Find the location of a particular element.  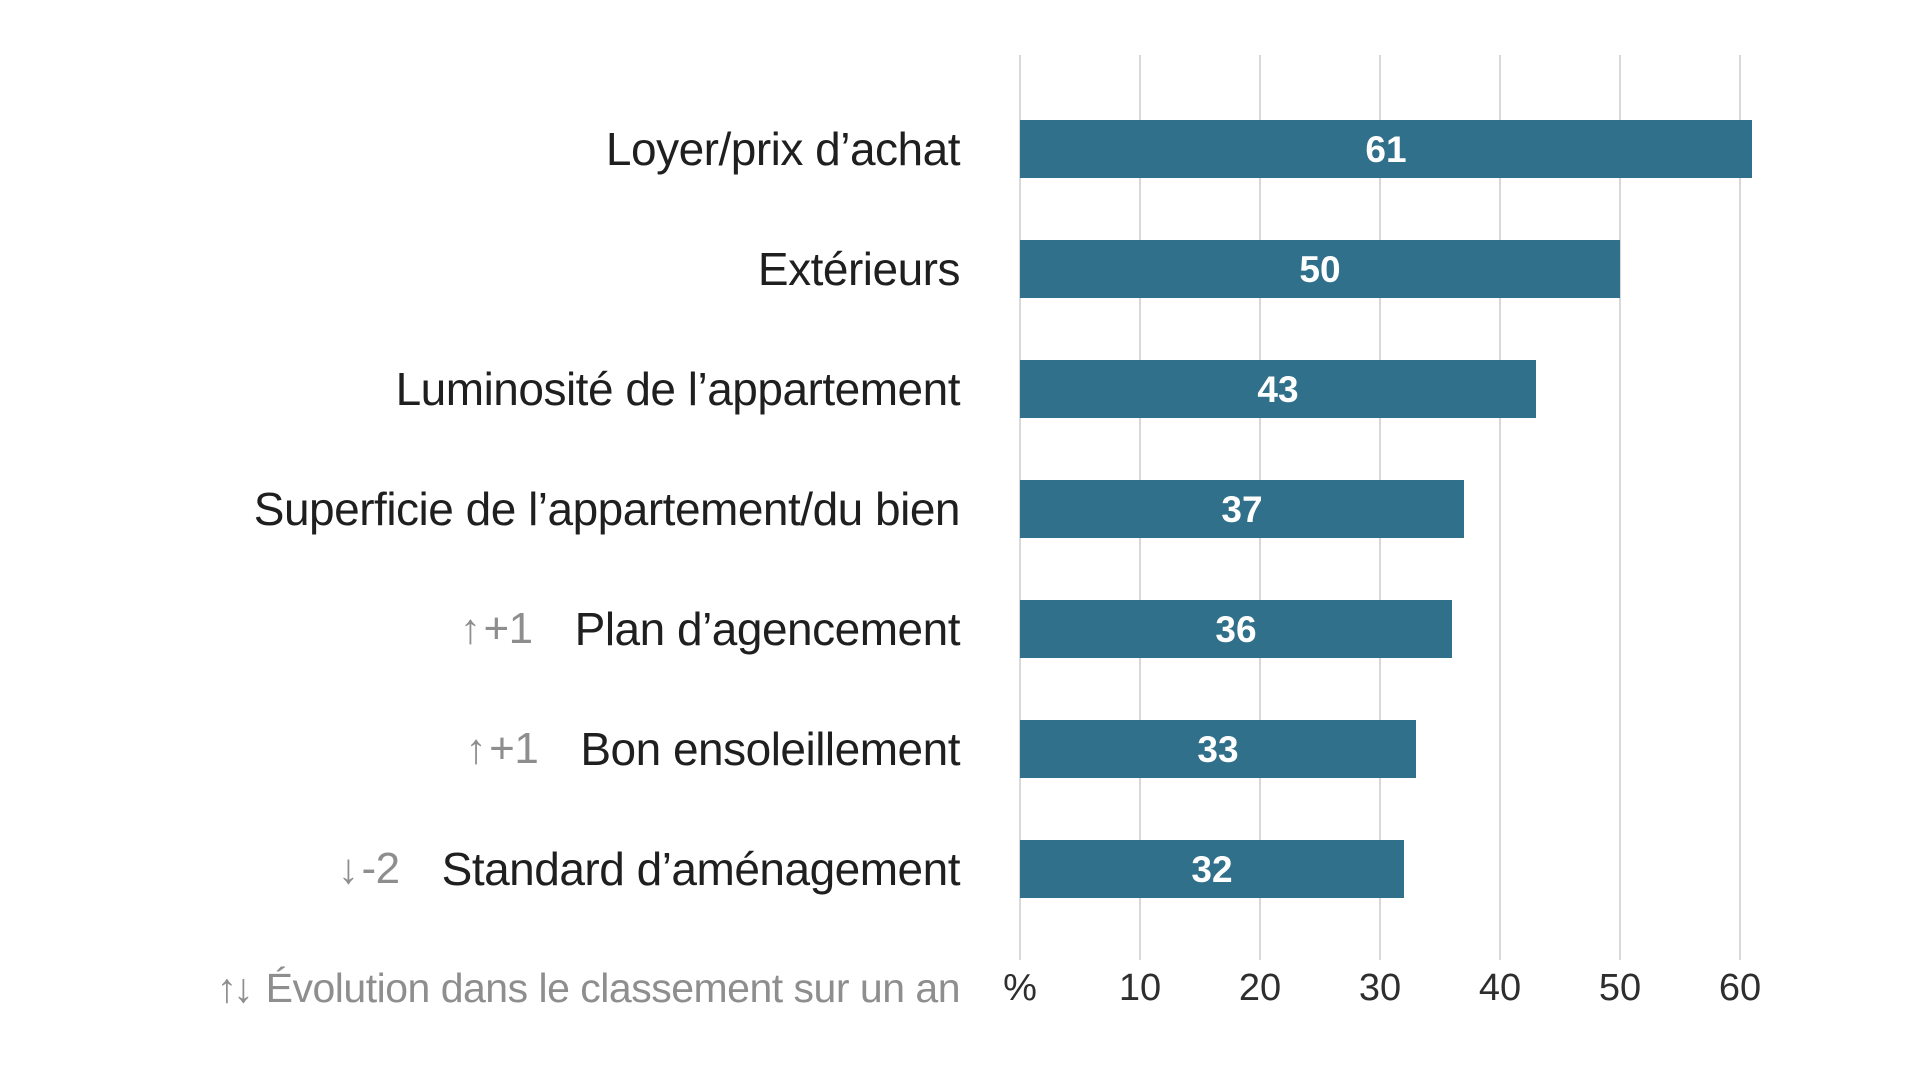

category-label-text: Plan d’agencement is located at coordinates (767, 629).